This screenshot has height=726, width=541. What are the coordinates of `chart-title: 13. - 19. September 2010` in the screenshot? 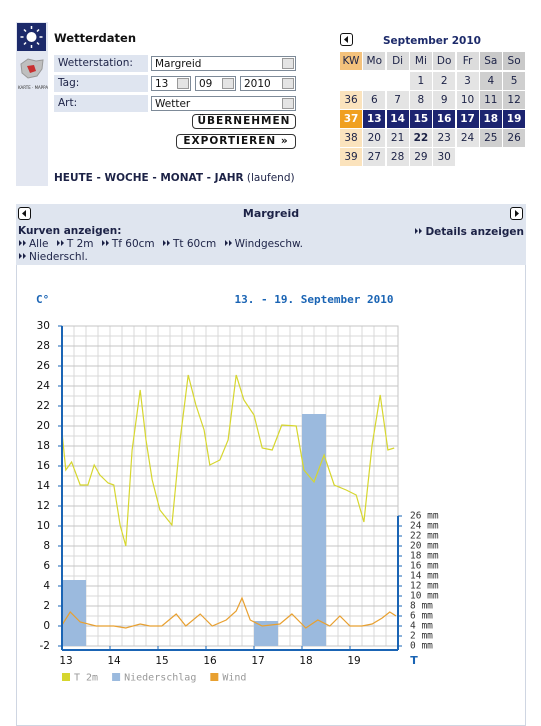 It's located at (314, 299).